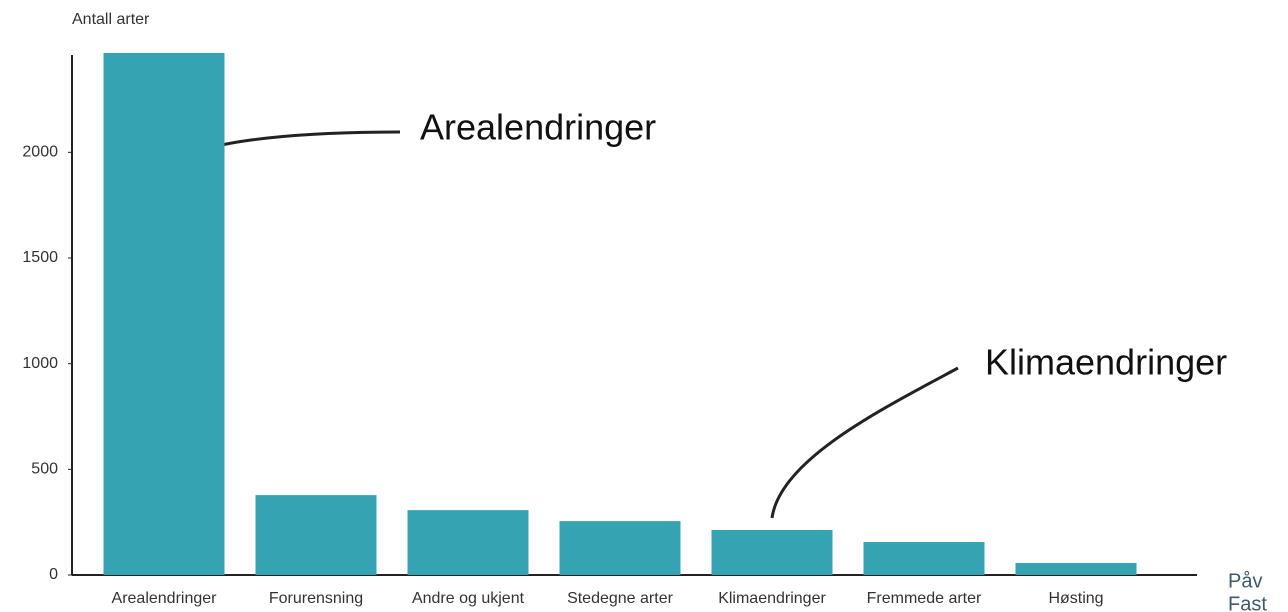 The image size is (1288, 612). What do you see at coordinates (864, 442) in the screenshot?
I see `annotation-connector` at bounding box center [864, 442].